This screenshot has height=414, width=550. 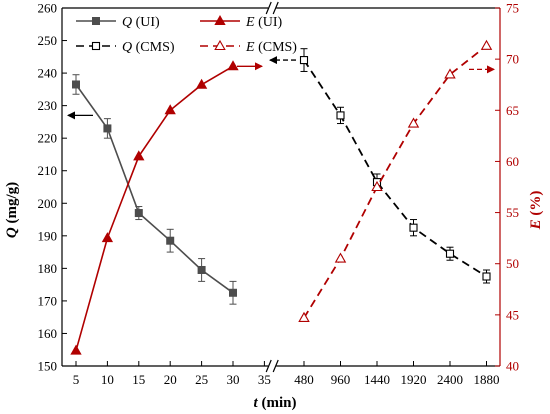 I want to click on left-y-tick-label: 170, so click(x=48, y=300).